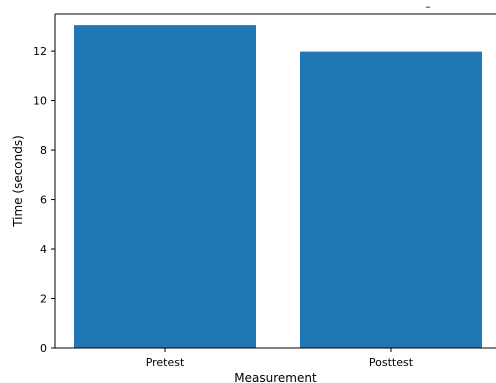 The image size is (496, 383). Describe the element at coordinates (280, 358) in the screenshot. I see `x-axis-ticks: Pretest Posttest` at that location.